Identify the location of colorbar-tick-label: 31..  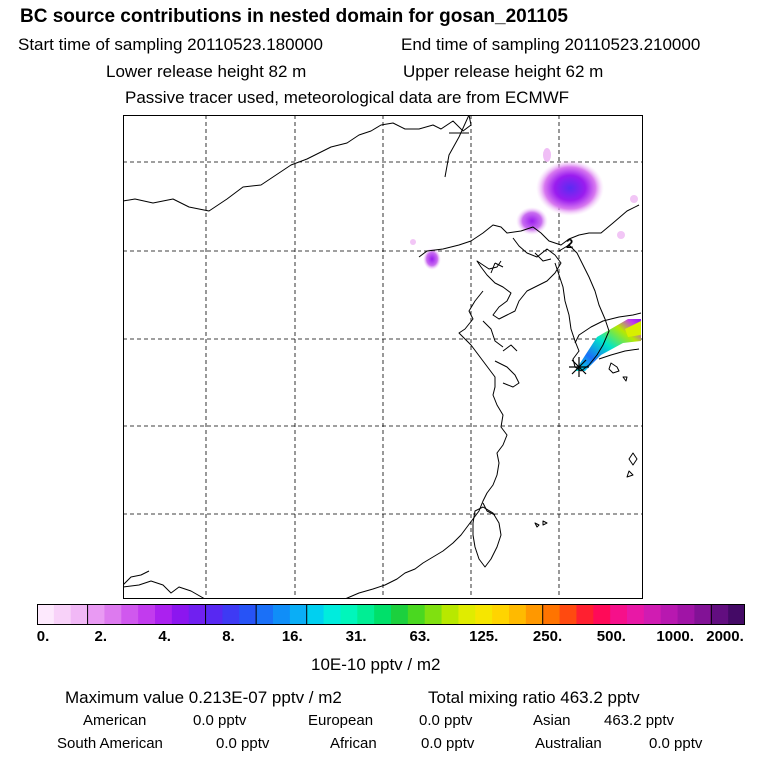
(356, 636).